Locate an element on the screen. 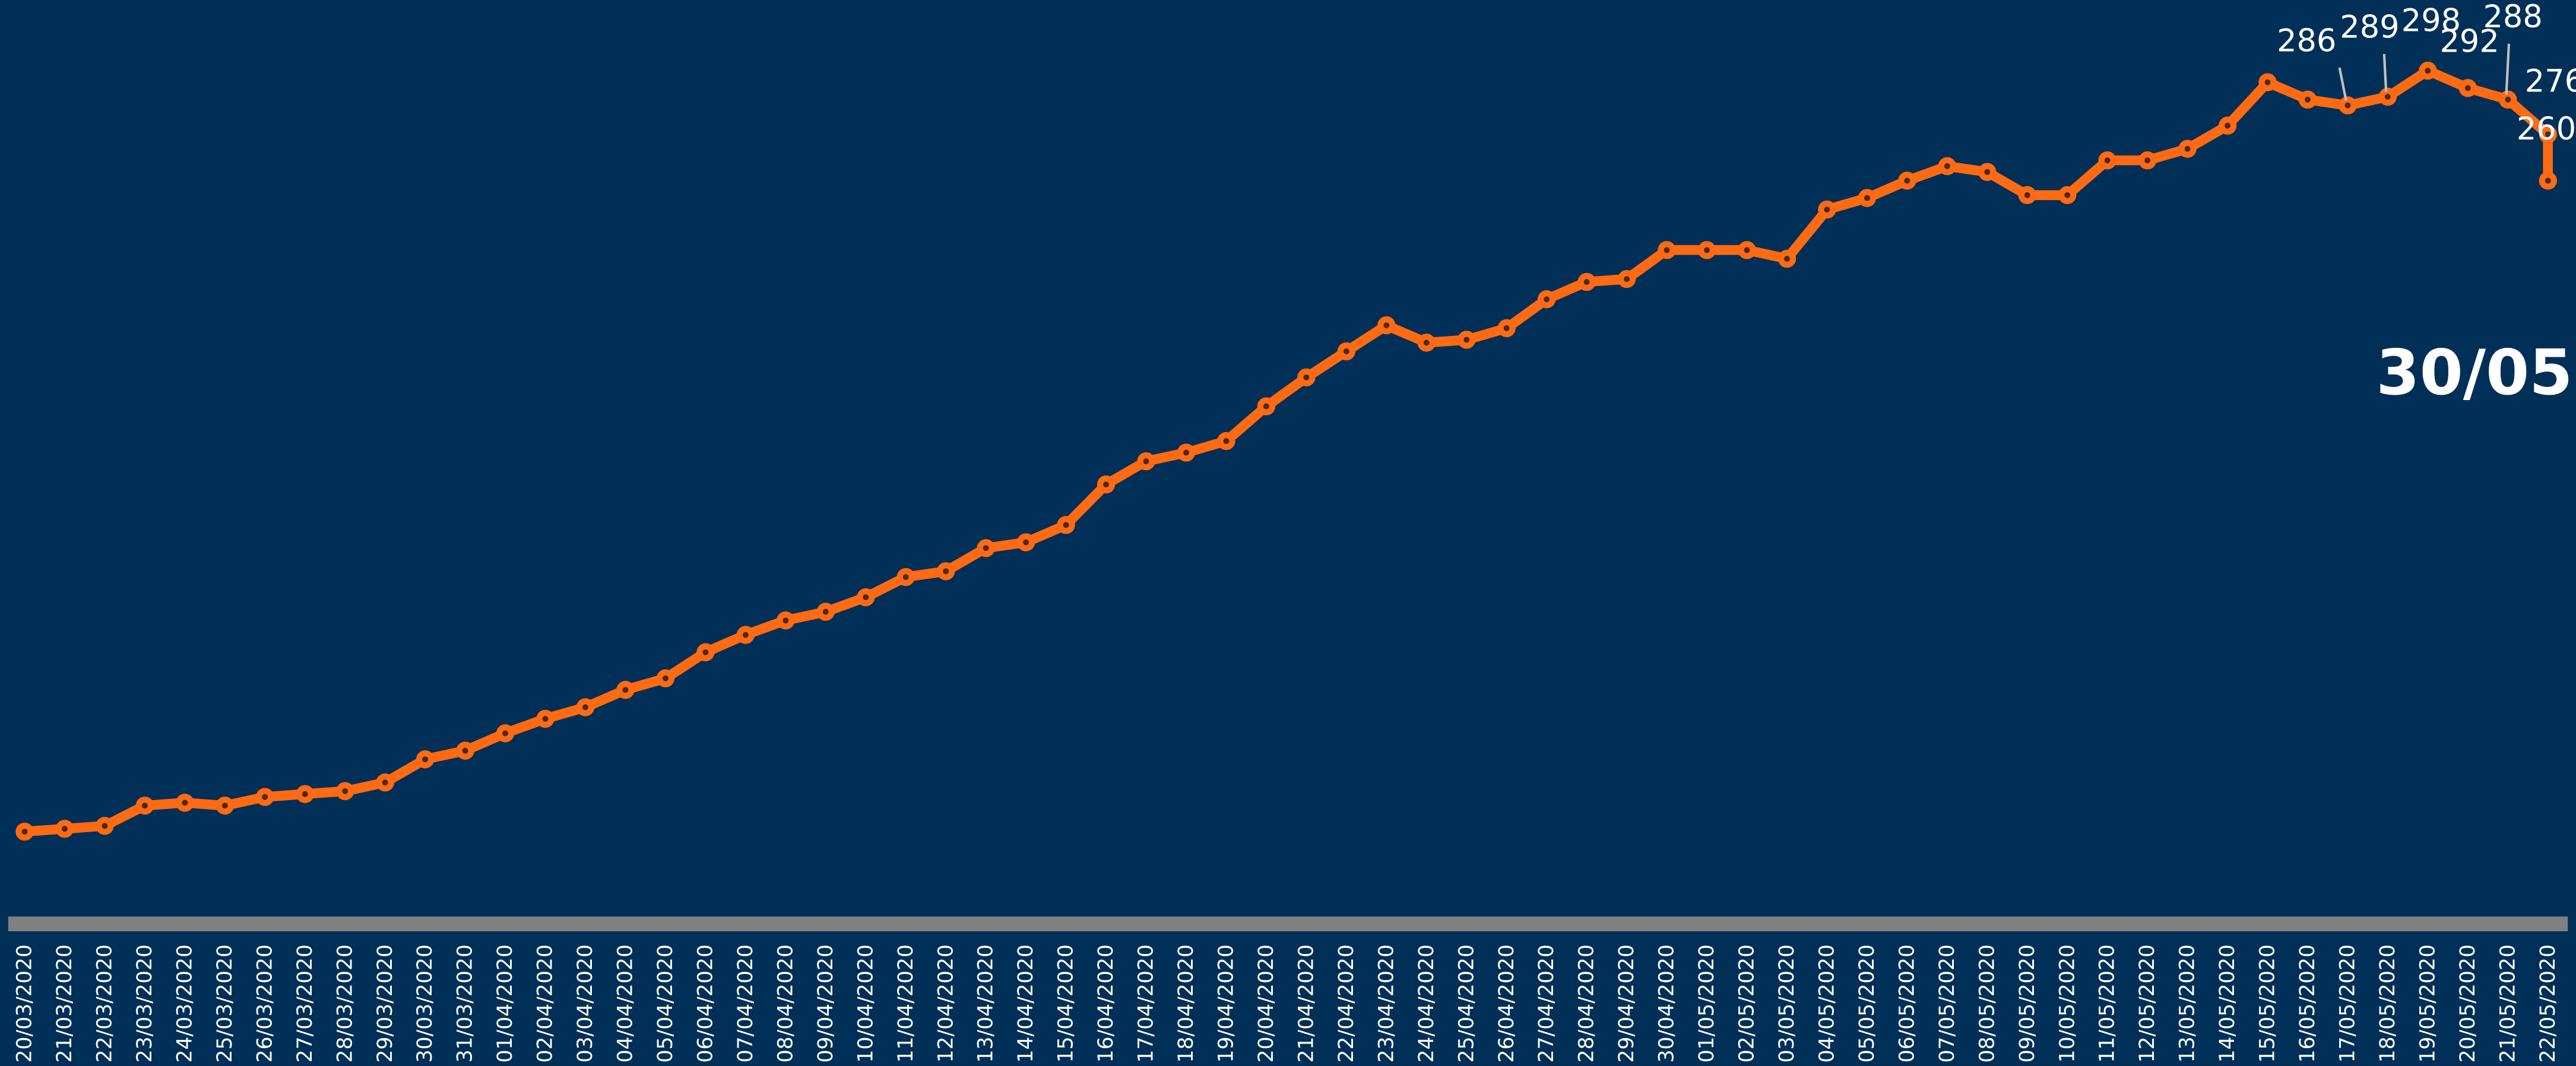  x-tick-label: 26/03/2020 is located at coordinates (265, 1003).